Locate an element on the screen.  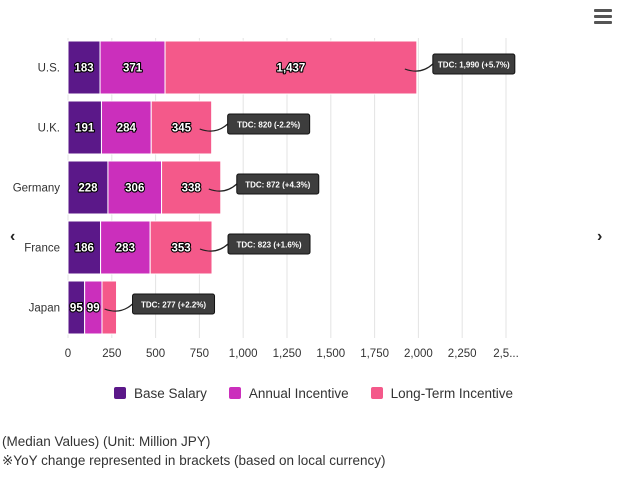
legend-label: Long-Term Incentive is located at coordinates (451, 393).